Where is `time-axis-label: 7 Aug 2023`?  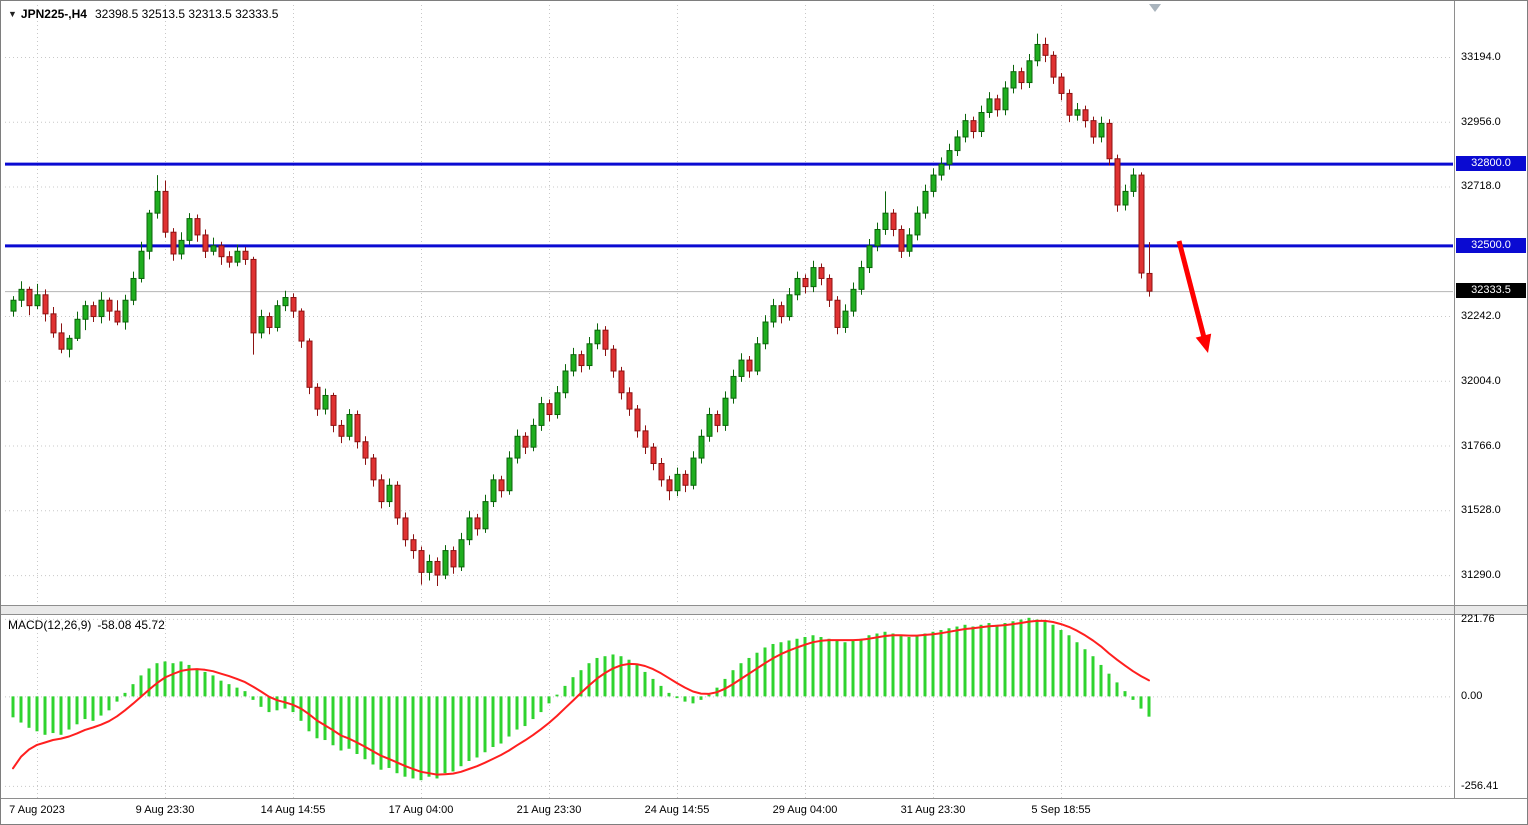
time-axis-label: 7 Aug 2023 is located at coordinates (37, 810).